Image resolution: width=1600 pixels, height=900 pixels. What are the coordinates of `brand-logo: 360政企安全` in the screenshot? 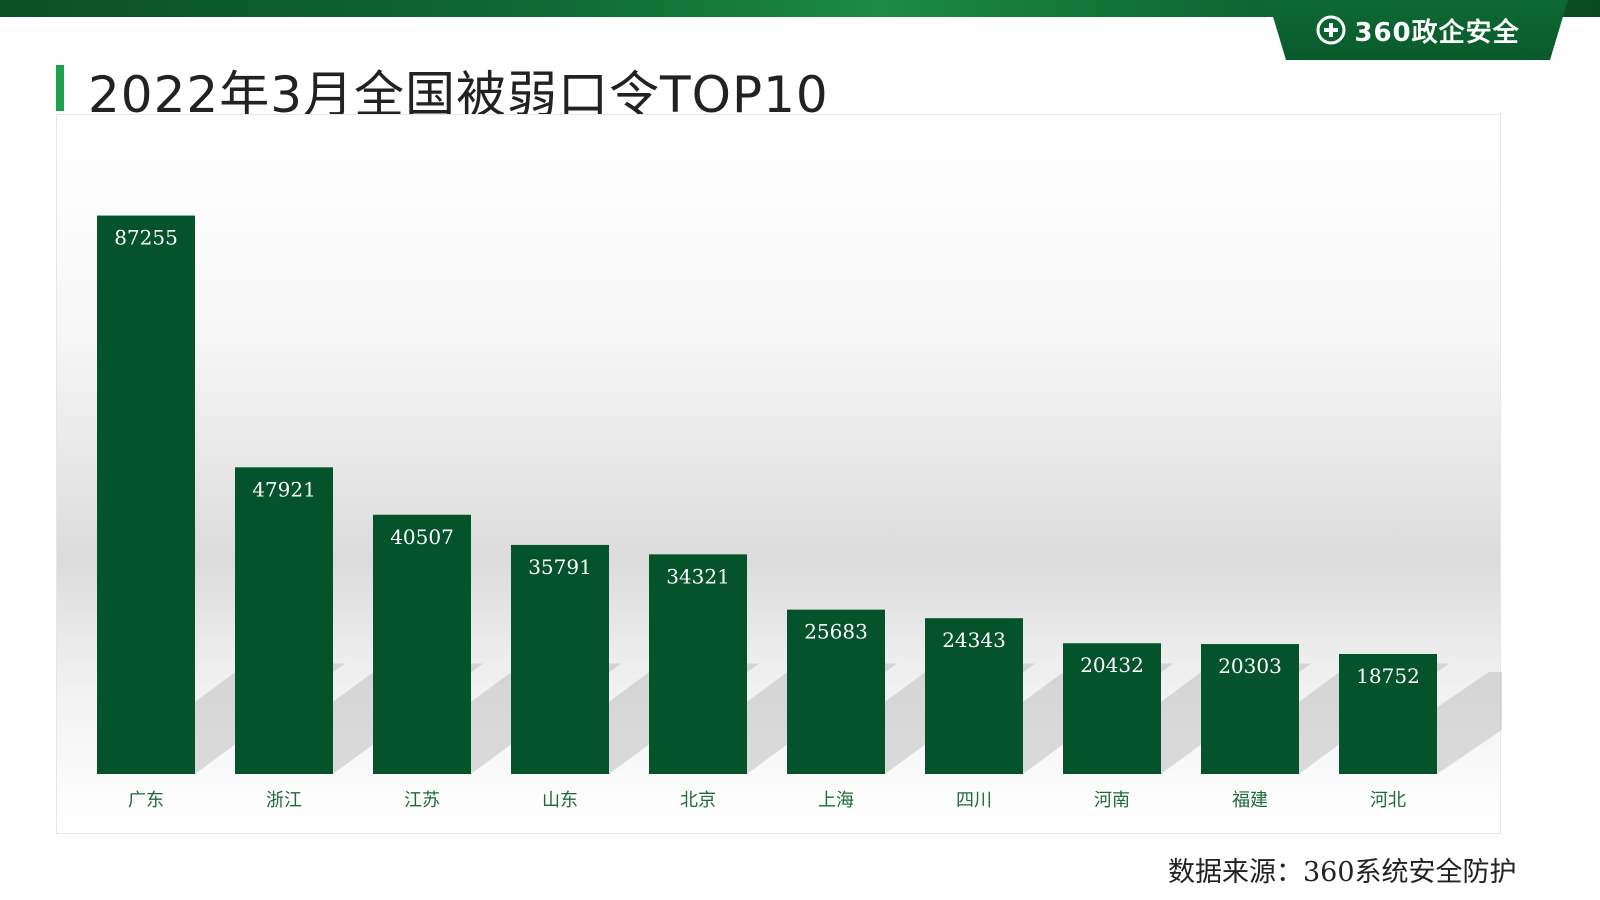 It's located at (1418, 30).